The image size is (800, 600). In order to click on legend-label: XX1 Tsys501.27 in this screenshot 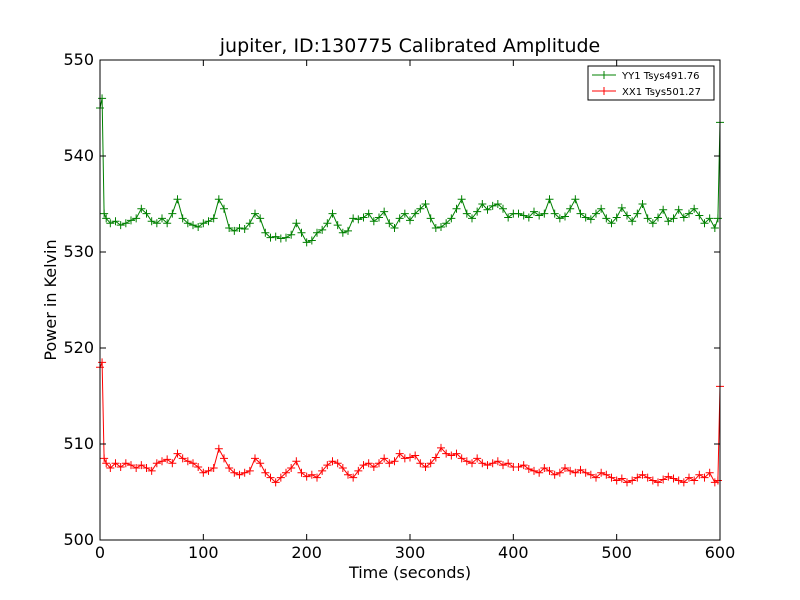, I will do `click(661, 92)`.